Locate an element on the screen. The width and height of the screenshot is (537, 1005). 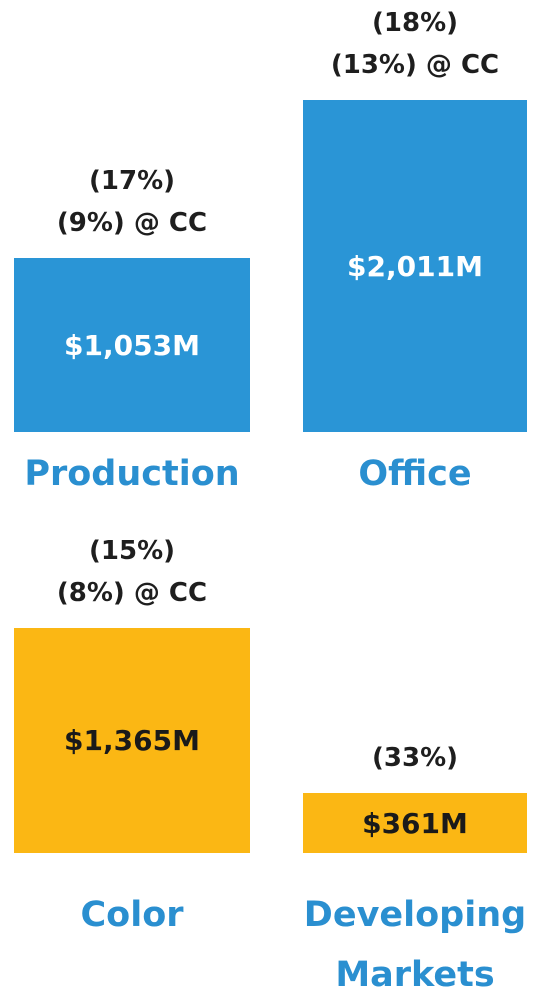
annotation-line: (18%) is located at coordinates (415, 23).